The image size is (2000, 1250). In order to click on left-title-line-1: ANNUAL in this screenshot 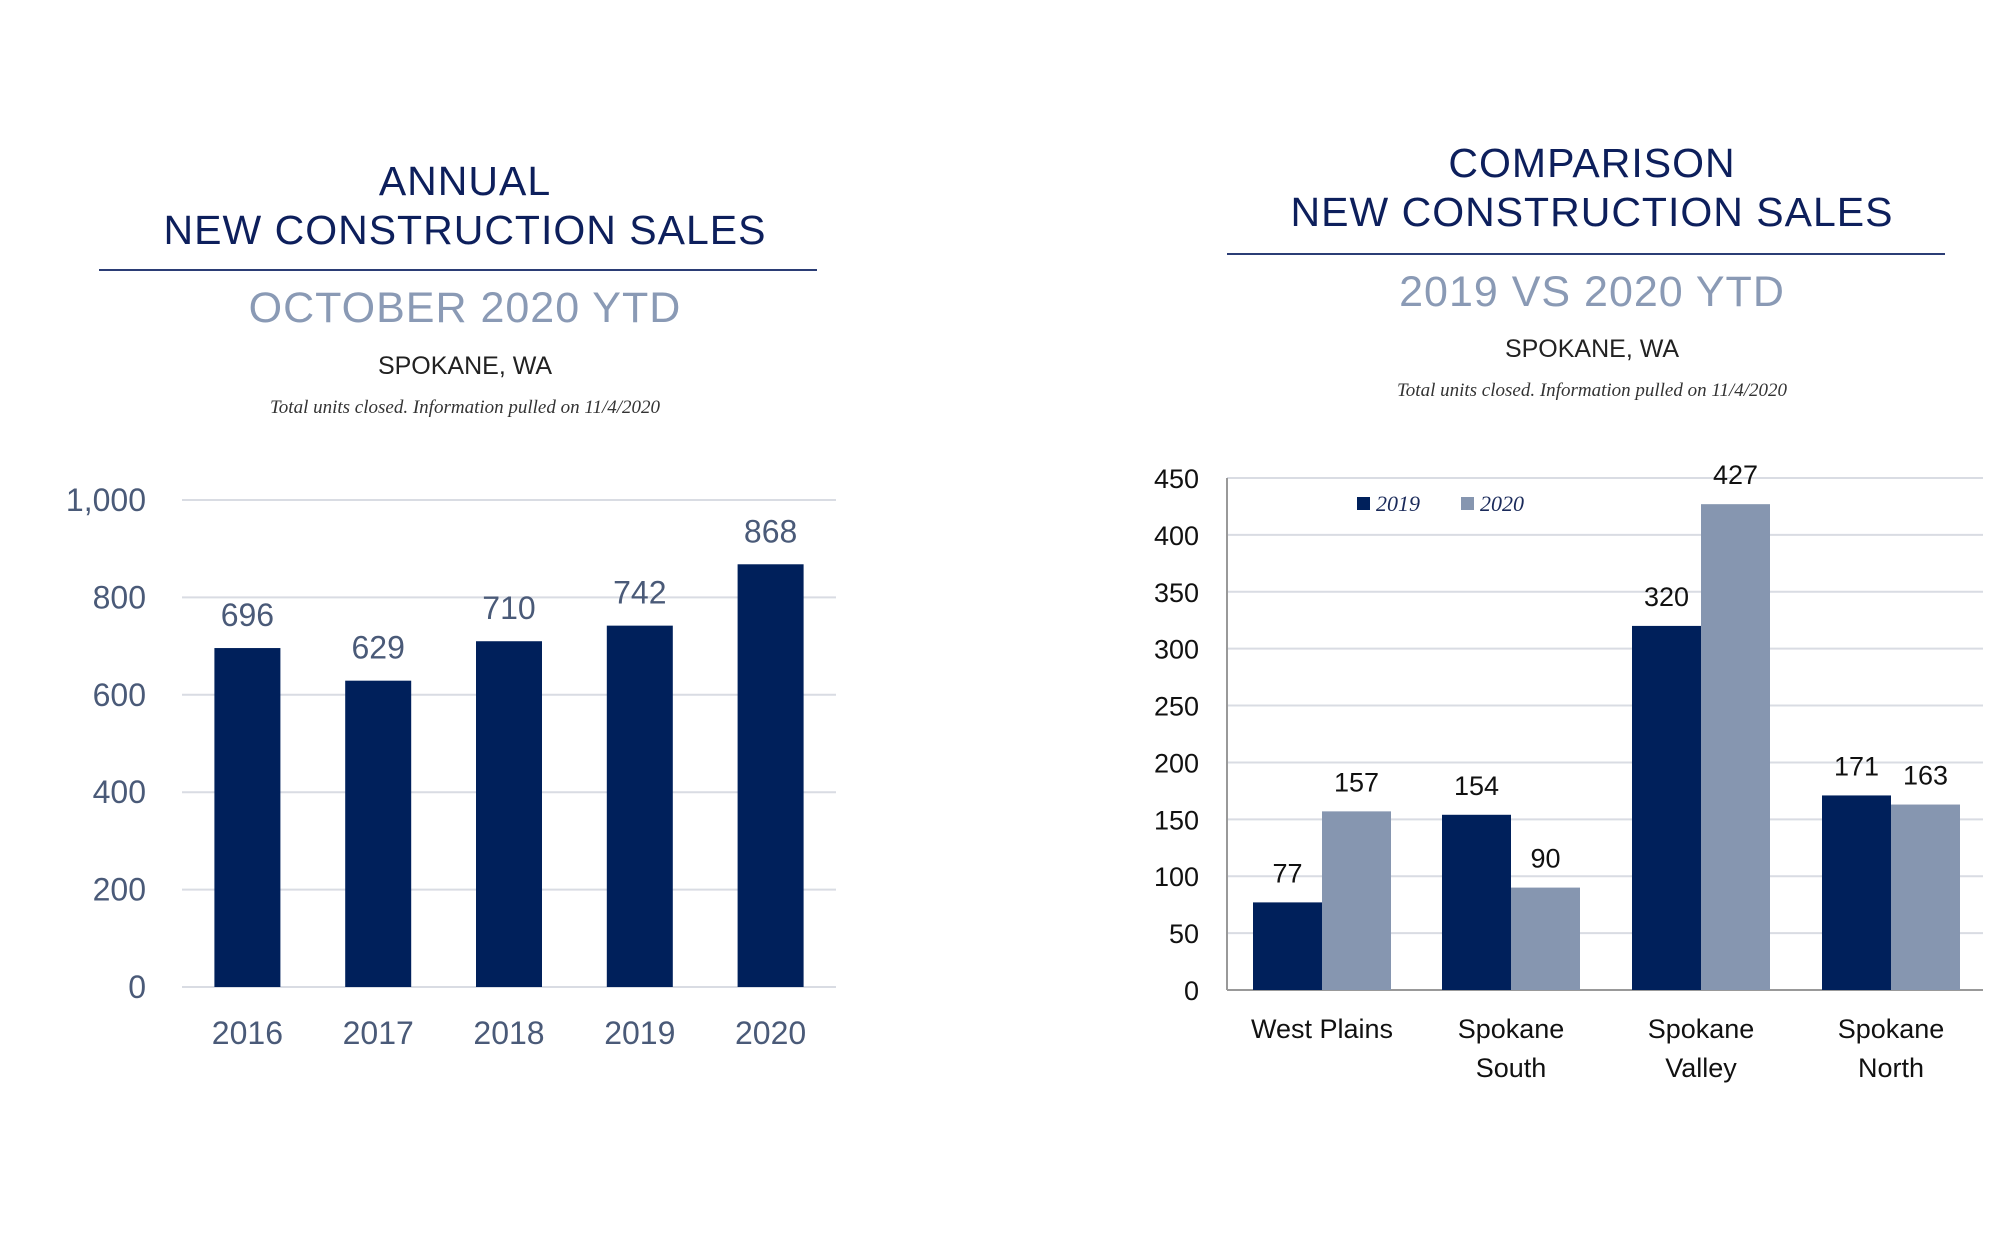, I will do `click(465, 181)`.